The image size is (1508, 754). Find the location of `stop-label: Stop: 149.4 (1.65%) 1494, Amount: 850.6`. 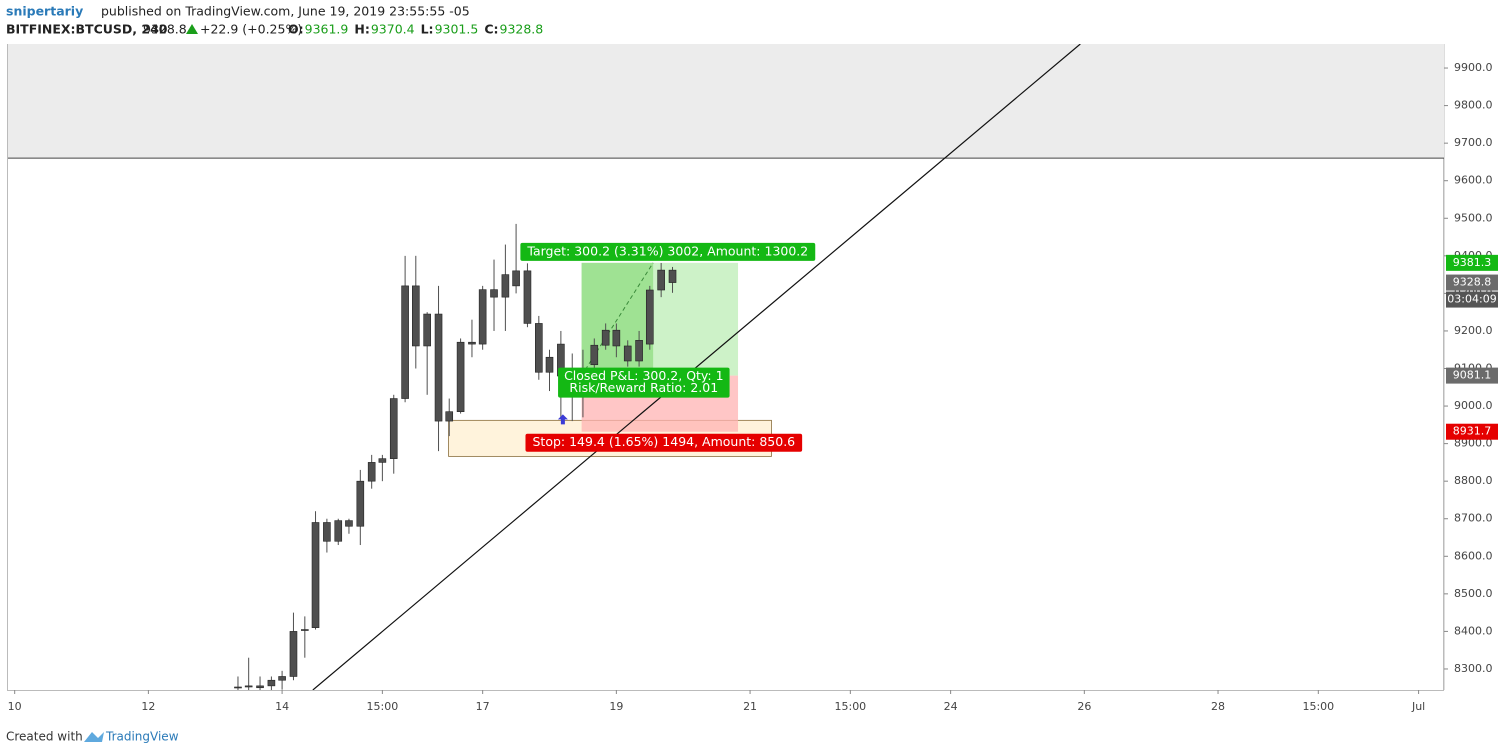

stop-label: Stop: 149.4 (1.65%) 1494, Amount: 850.6 is located at coordinates (664, 442).